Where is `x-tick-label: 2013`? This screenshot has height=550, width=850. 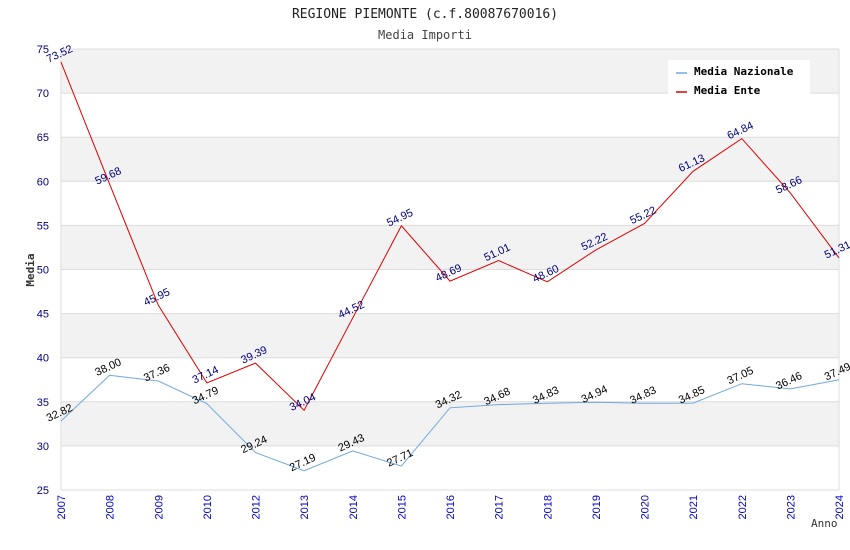
x-tick-label: 2013 is located at coordinates (305, 507).